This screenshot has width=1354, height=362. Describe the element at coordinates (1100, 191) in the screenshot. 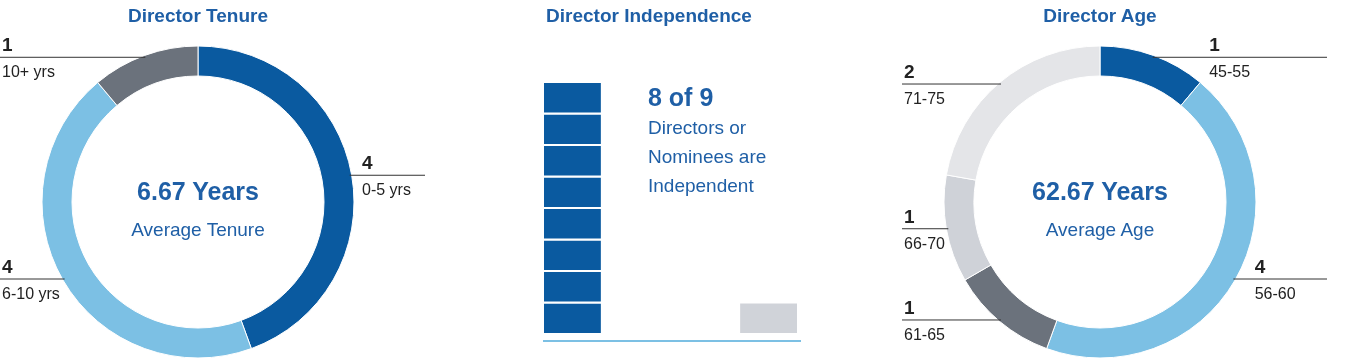

I see `text: 62.67 Years` at that location.